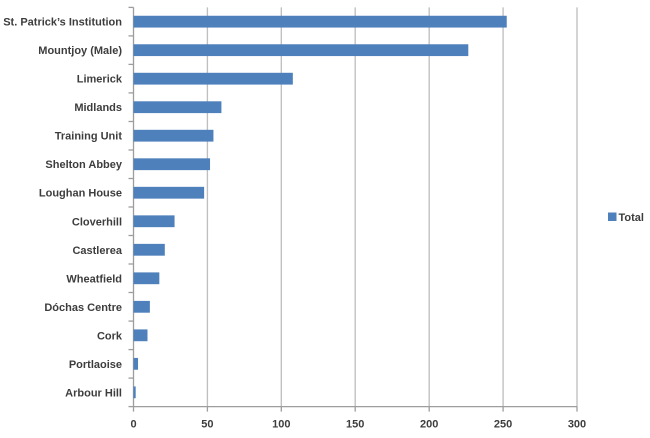 This screenshot has width=650, height=438. I want to click on svg-text: Wheatfield, so click(94, 279).